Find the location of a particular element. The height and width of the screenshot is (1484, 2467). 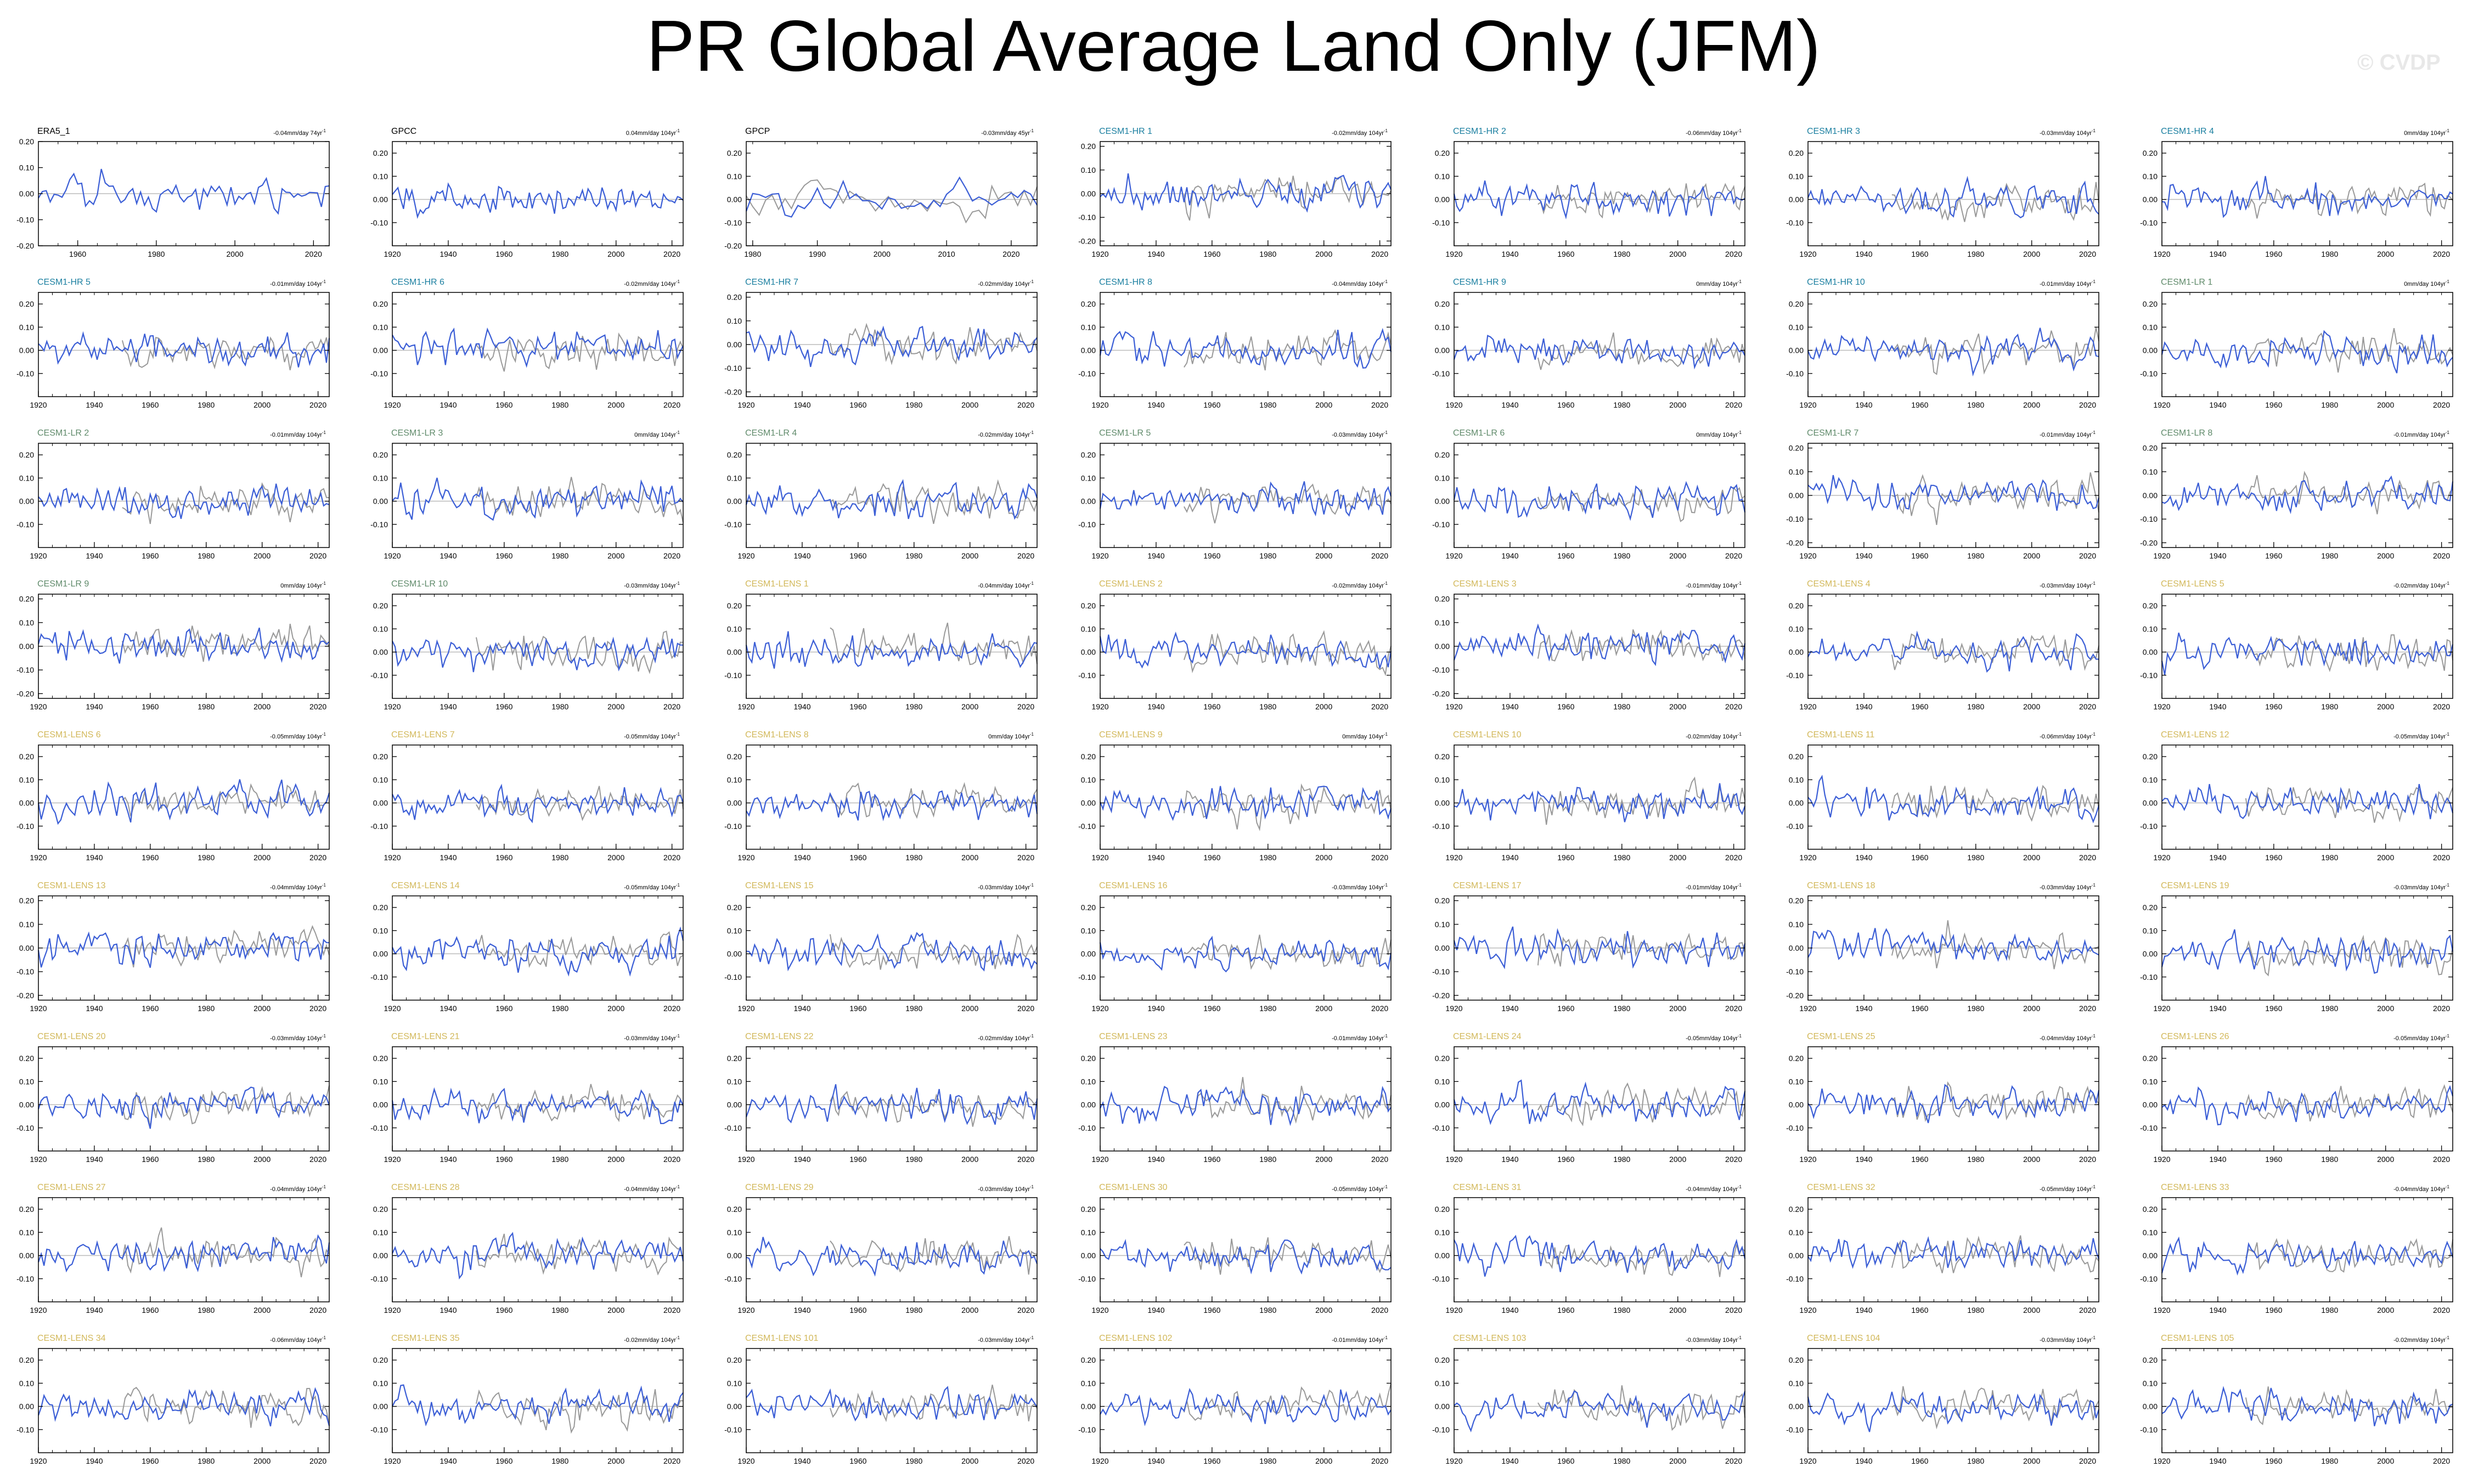

panel-trend: -0.06mm/day 104yr-1 is located at coordinates (1714, 132).